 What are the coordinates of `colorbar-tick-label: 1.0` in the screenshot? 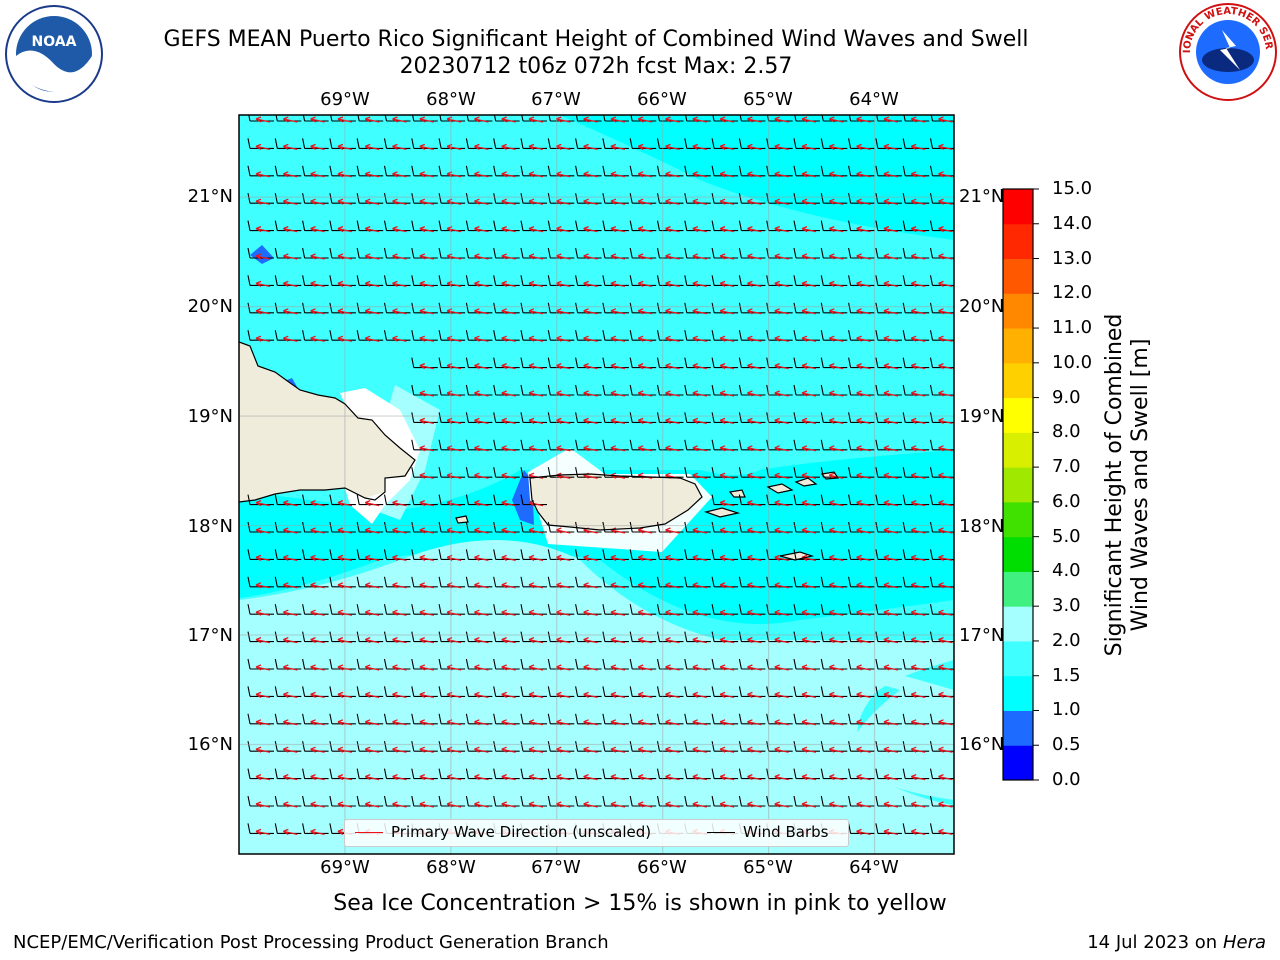 It's located at (1066, 710).